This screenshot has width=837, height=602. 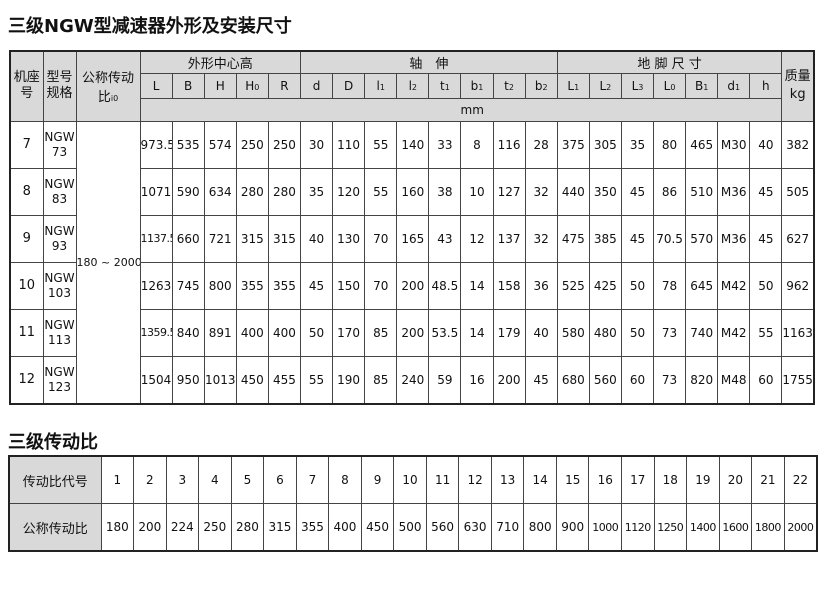 I want to click on value-cell: 14, so click(x=477, y=285).